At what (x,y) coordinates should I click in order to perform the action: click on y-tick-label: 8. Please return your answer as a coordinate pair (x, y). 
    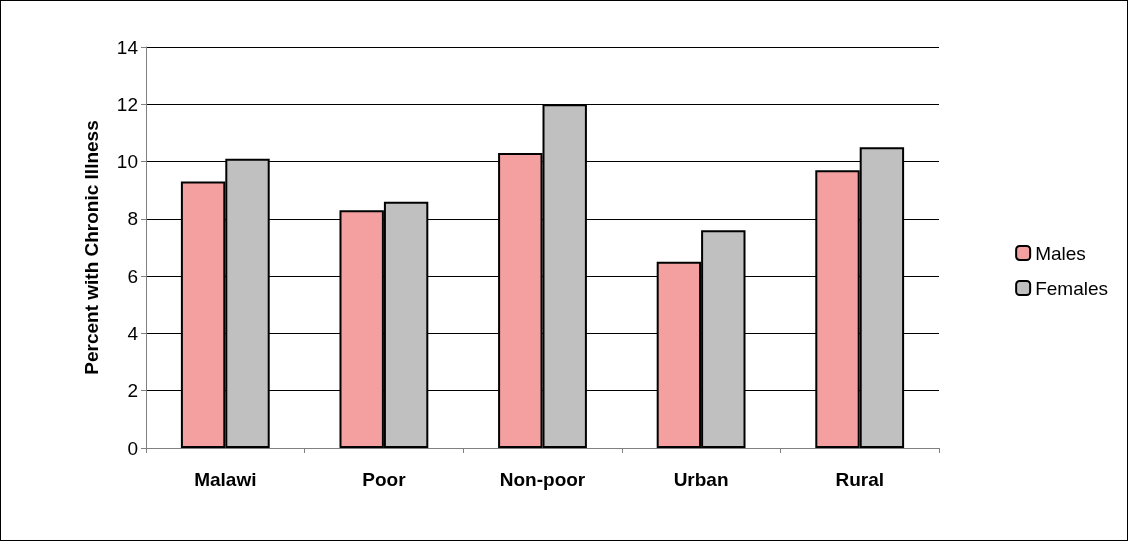
    Looking at the image, I should click on (132, 219).